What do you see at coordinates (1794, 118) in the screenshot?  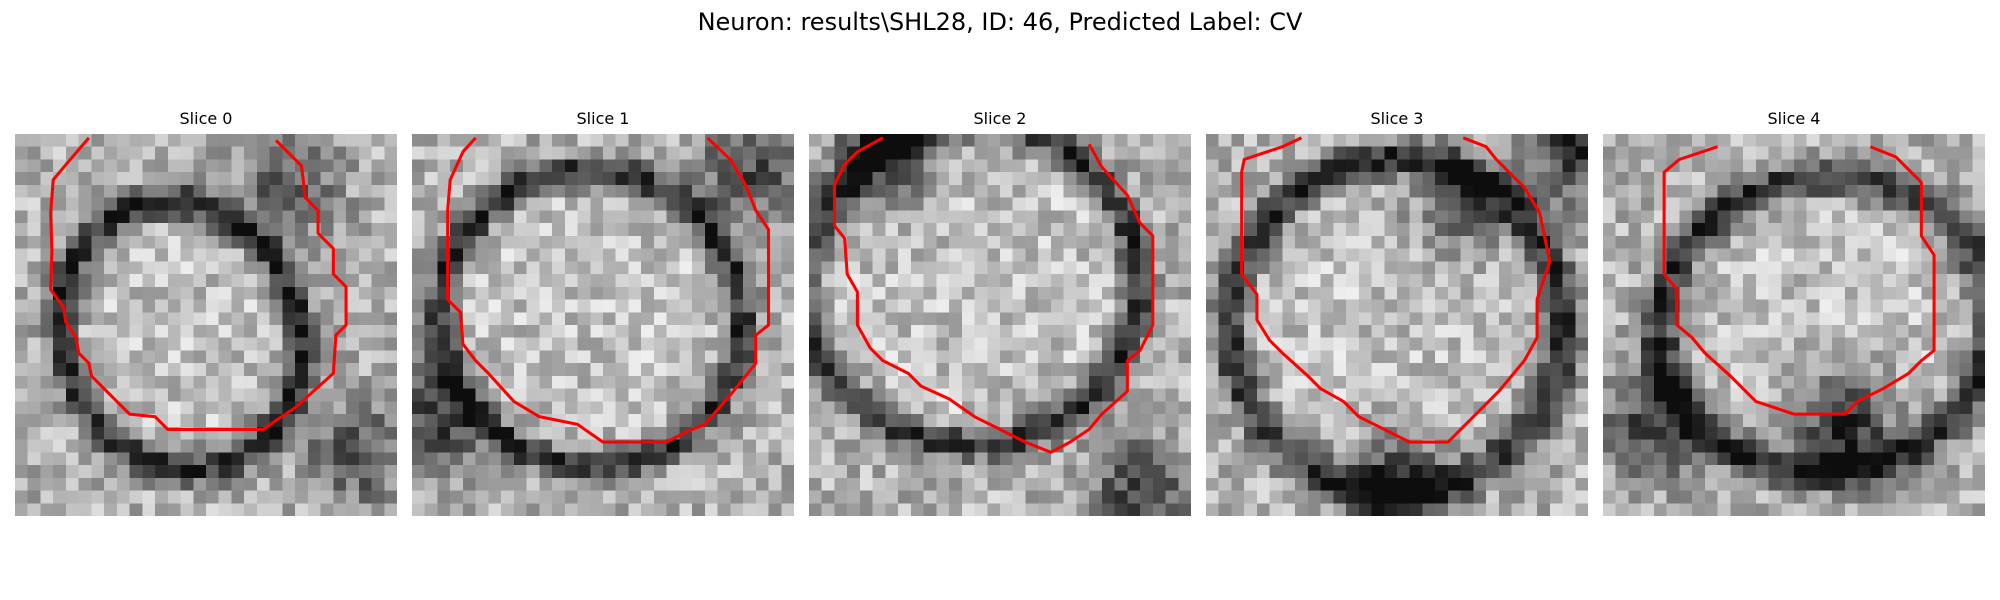 I see `slice-title: Slice 4` at bounding box center [1794, 118].